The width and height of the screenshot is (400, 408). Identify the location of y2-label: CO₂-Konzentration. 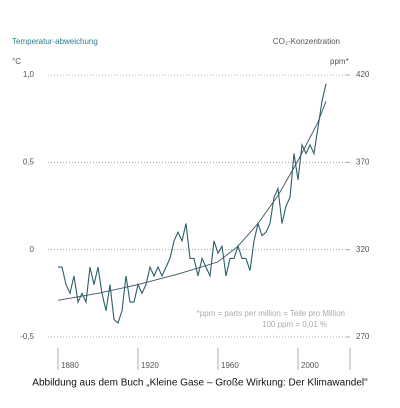
(306, 41).